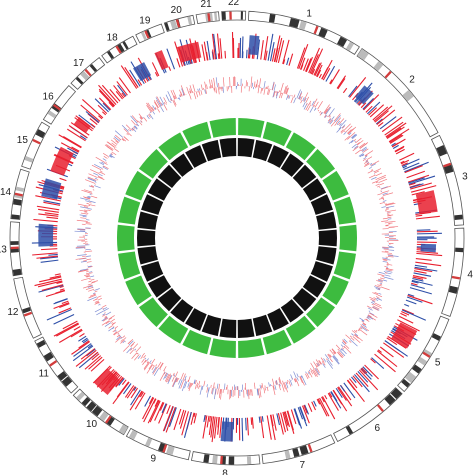  Describe the element at coordinates (26, 310) in the screenshot. I see `ideogram-band` at that location.